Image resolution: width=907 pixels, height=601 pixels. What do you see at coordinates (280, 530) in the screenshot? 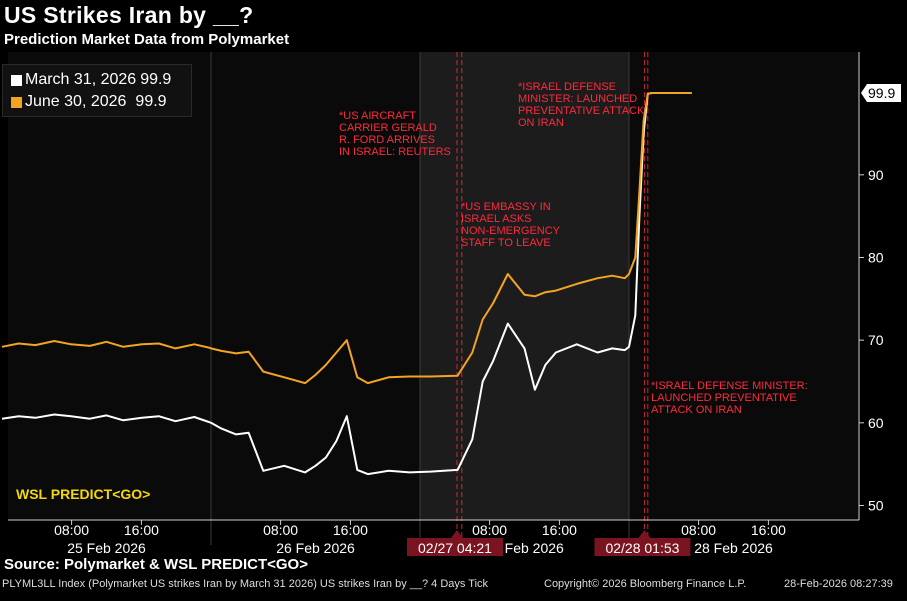
I see `x-tick-label-2: 08:00` at bounding box center [280, 530].